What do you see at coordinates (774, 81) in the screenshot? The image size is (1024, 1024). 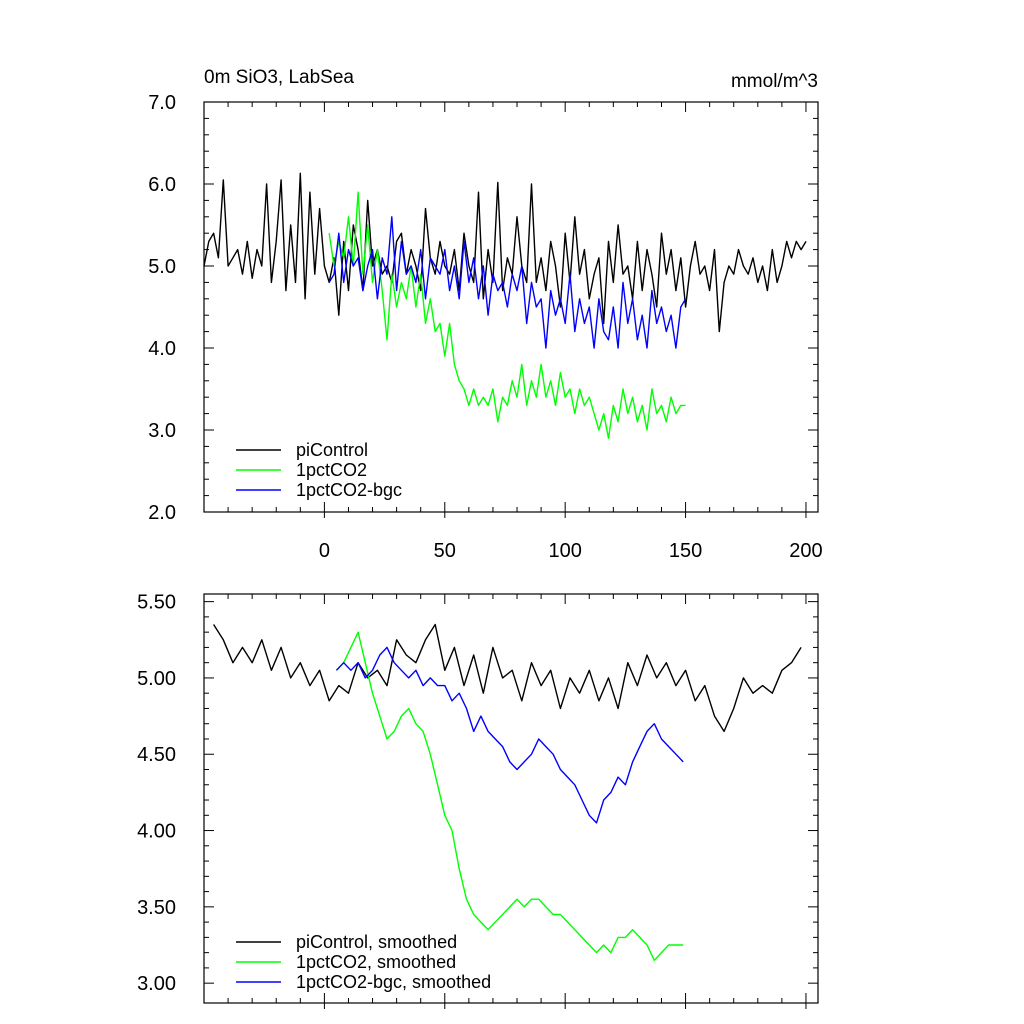 I see `top-title-right: mmol/m^3` at bounding box center [774, 81].